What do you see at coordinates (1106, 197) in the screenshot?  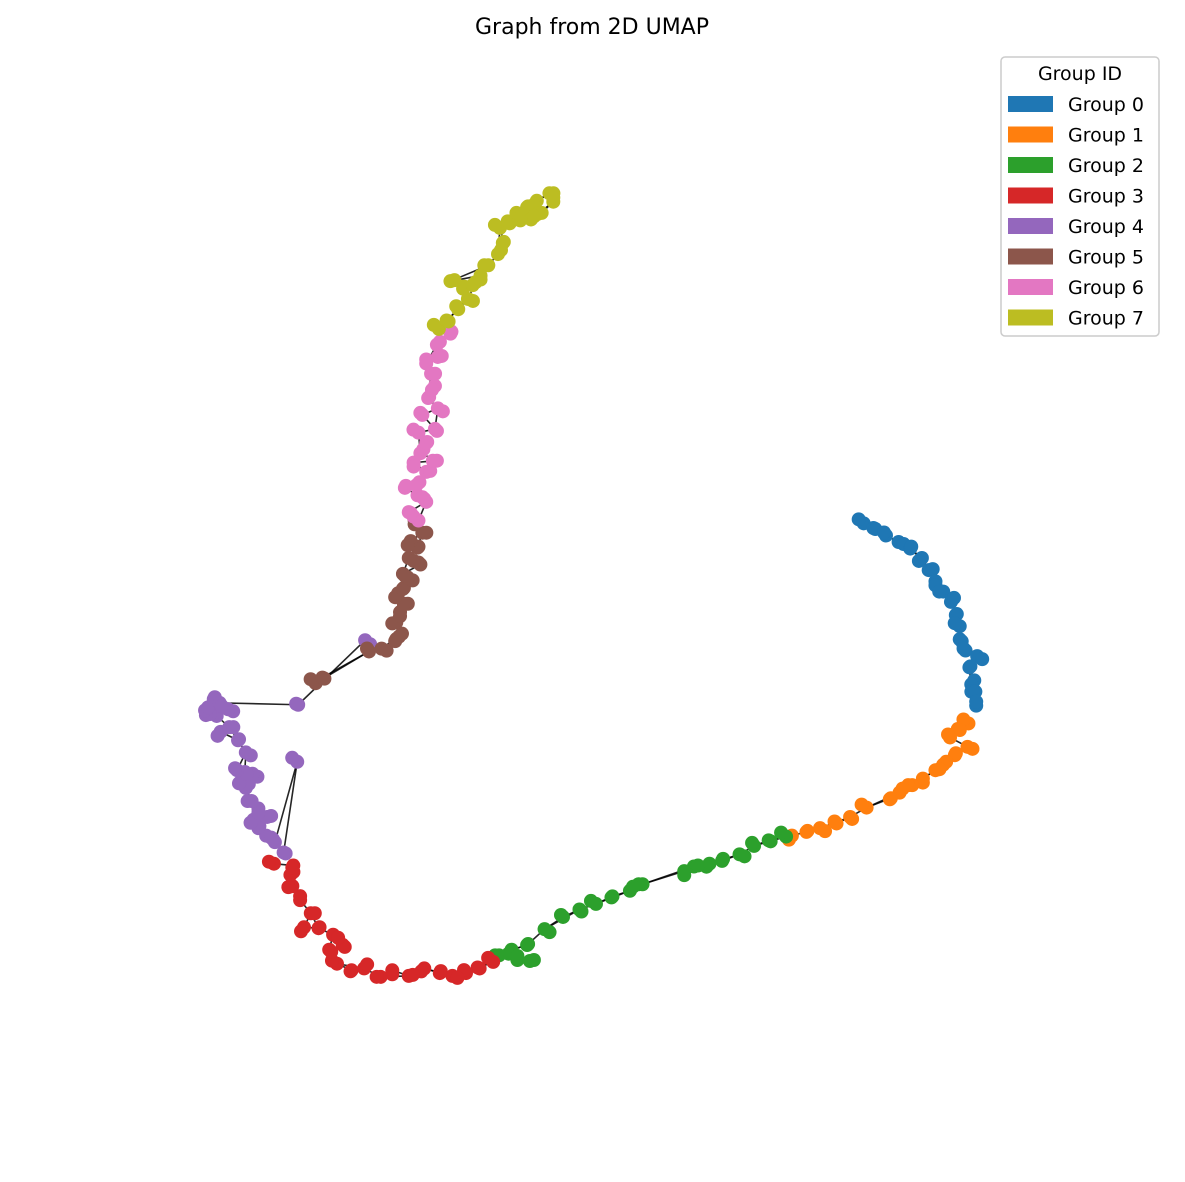 I see `legend-label: Group 3` at bounding box center [1106, 197].